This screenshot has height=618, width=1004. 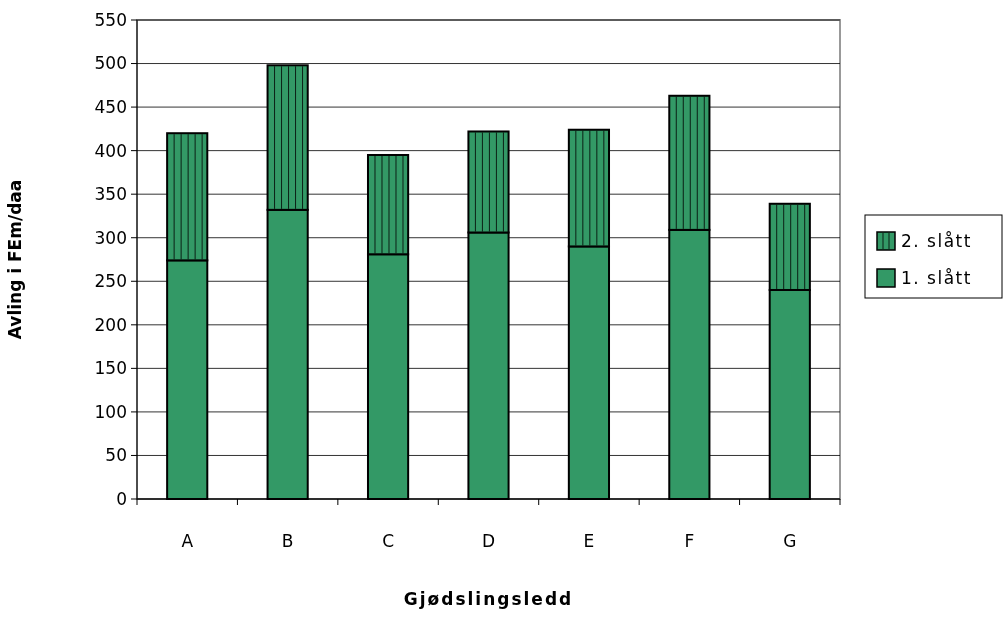 I want to click on x-tick-label: E, so click(x=589, y=541).